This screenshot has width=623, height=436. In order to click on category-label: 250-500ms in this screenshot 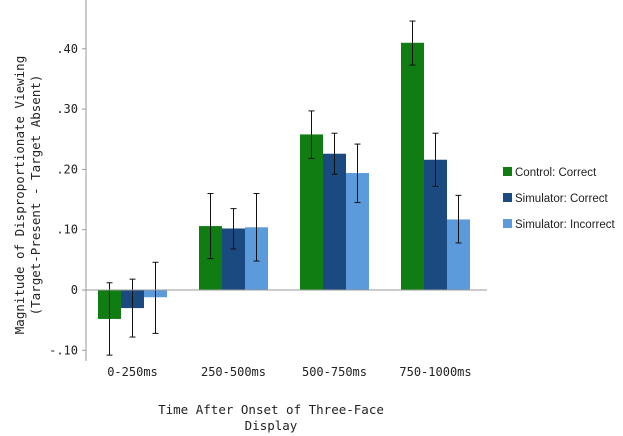, I will do `click(233, 372)`.